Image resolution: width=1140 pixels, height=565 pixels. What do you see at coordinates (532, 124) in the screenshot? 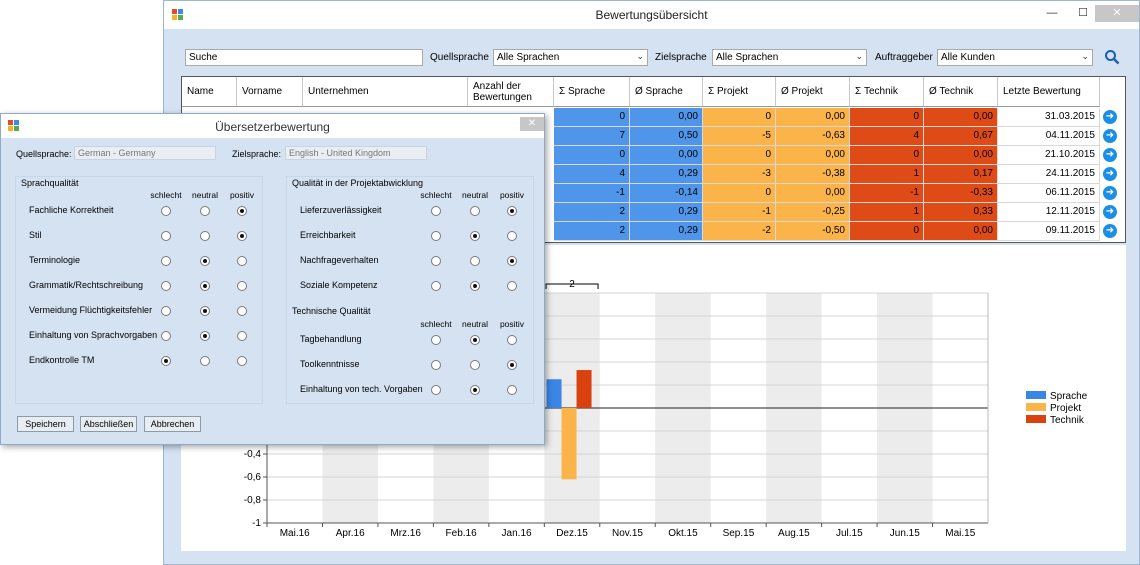
I see `dialog-close-button: ✕` at bounding box center [532, 124].